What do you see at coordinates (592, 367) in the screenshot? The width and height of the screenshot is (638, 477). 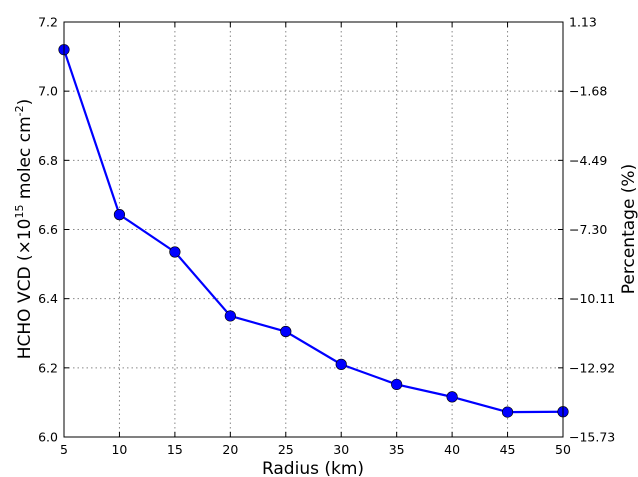 I see `y2-tick-label: −12.92` at bounding box center [592, 367].